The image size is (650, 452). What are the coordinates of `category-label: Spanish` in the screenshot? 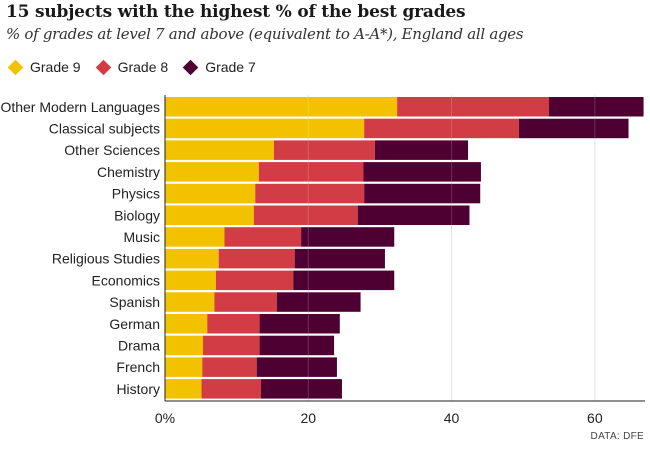 It's located at (134, 302).